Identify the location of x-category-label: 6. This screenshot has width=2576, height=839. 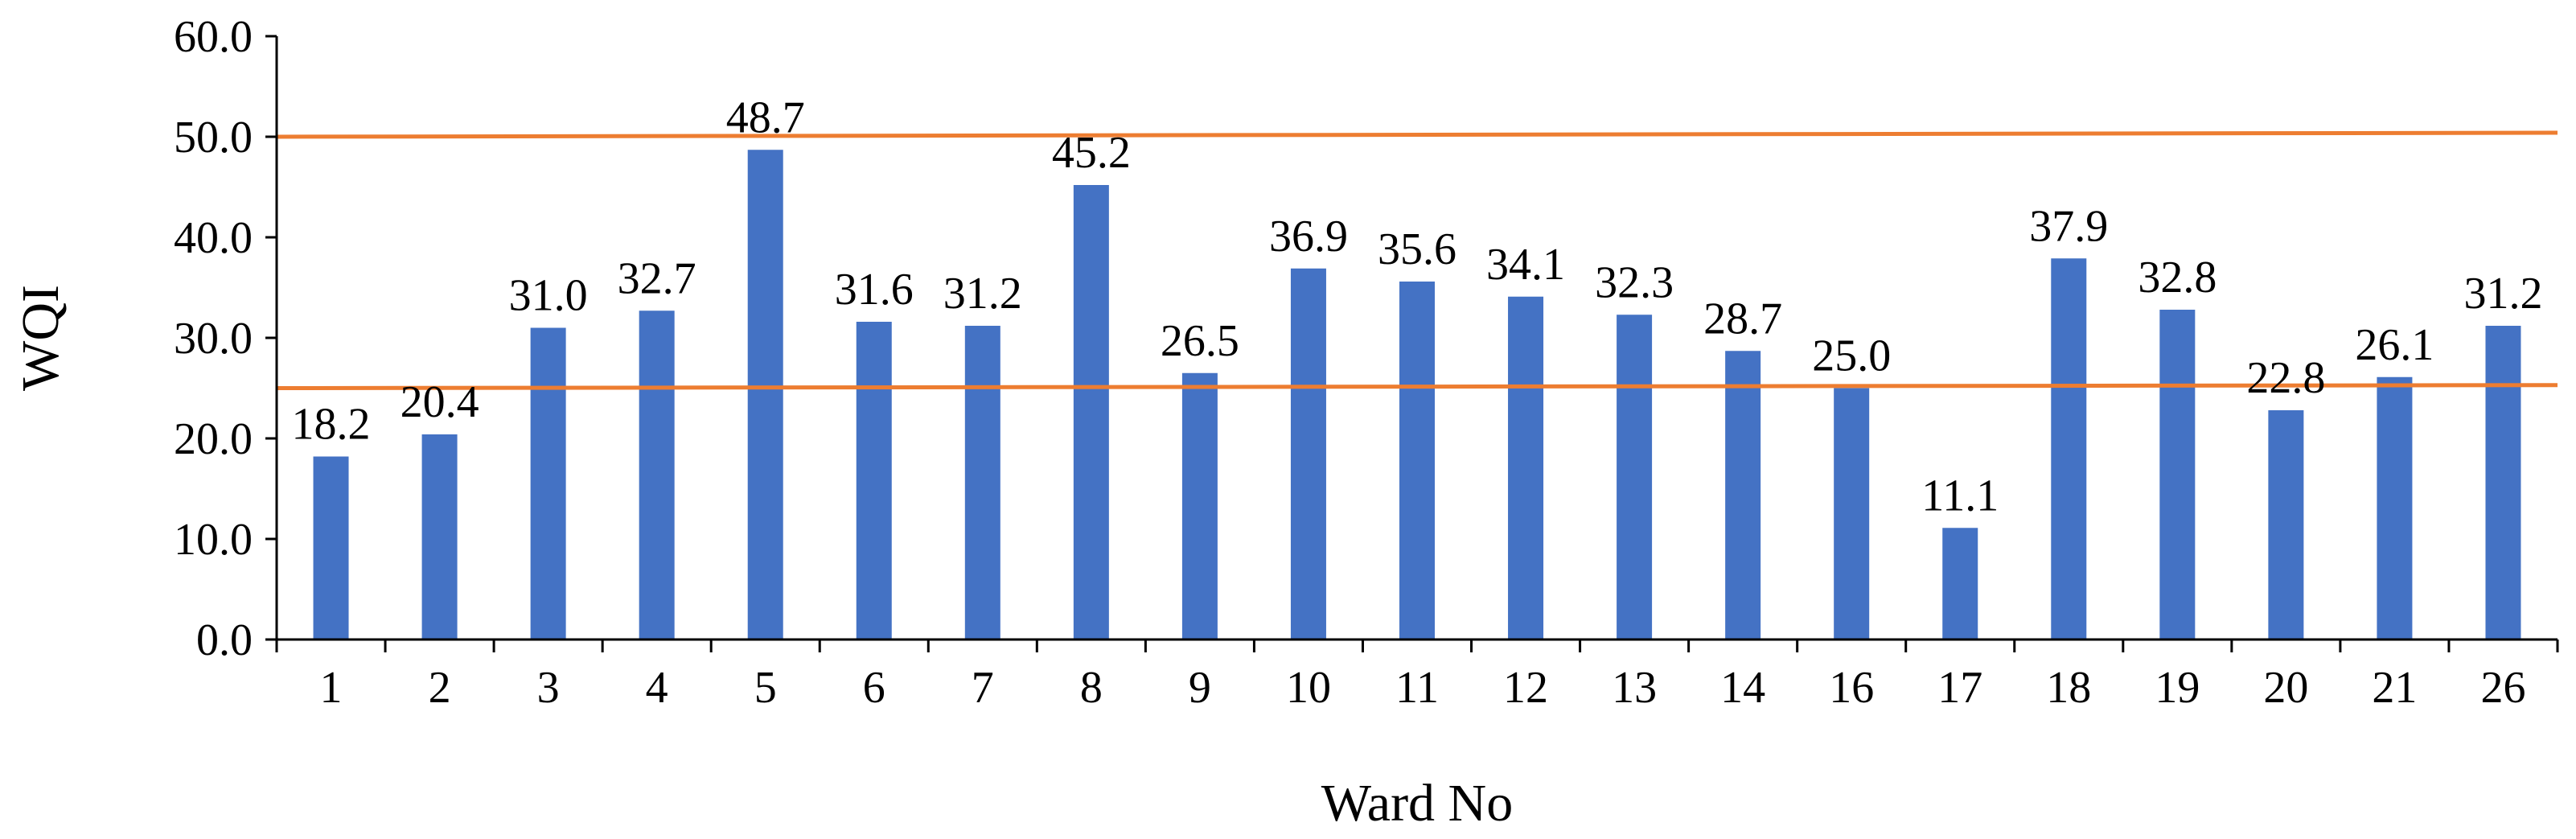
(874, 688).